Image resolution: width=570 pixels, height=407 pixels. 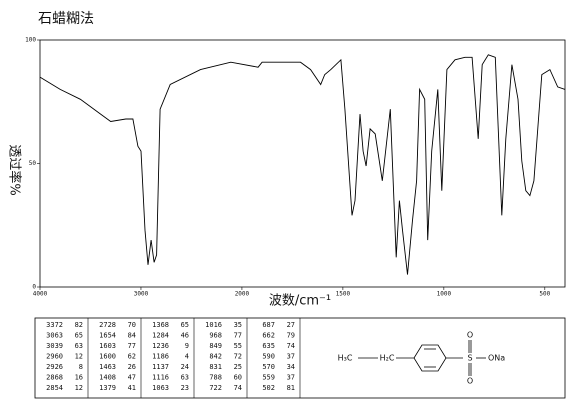 I want to click on peak-wavenumber: 1600, so click(x=107, y=357).